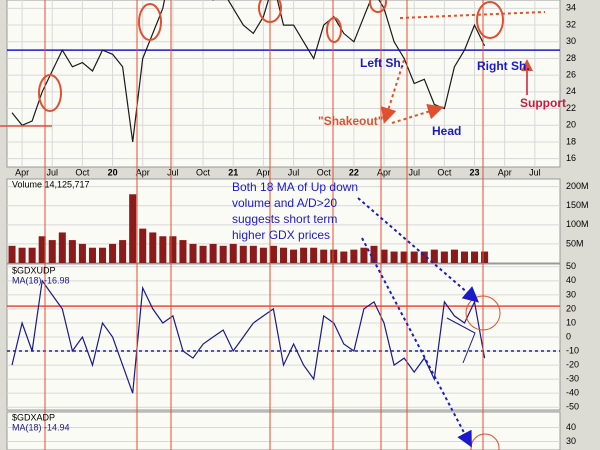 The height and width of the screenshot is (450, 600). What do you see at coordinates (295, 187) in the screenshot?
I see `annotation: Both 18 MA of Up down` at bounding box center [295, 187].